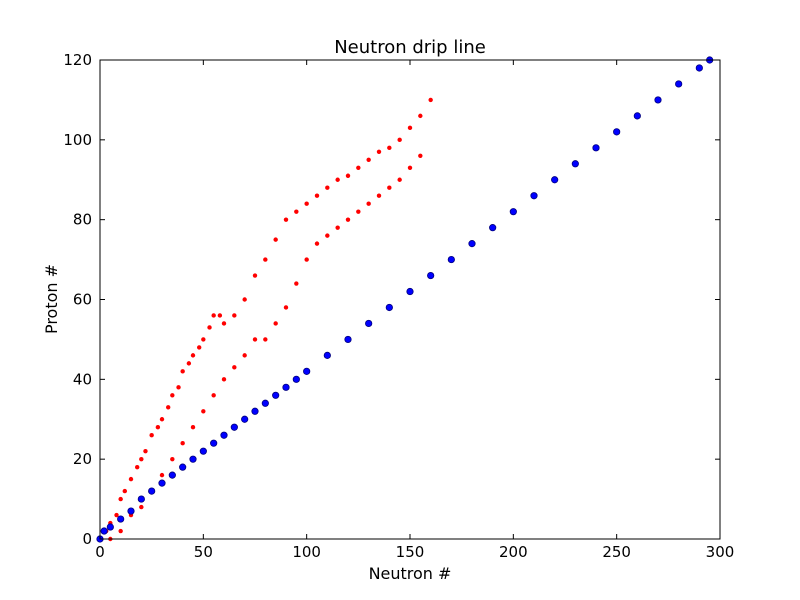 This screenshot has height=600, width=800. I want to click on y-tick-label-2: 40, so click(82, 379).